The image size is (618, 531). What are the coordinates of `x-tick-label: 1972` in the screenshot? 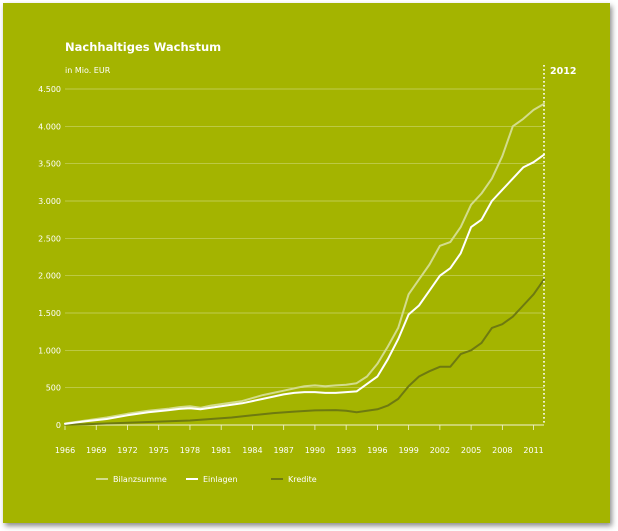 It's located at (127, 450).